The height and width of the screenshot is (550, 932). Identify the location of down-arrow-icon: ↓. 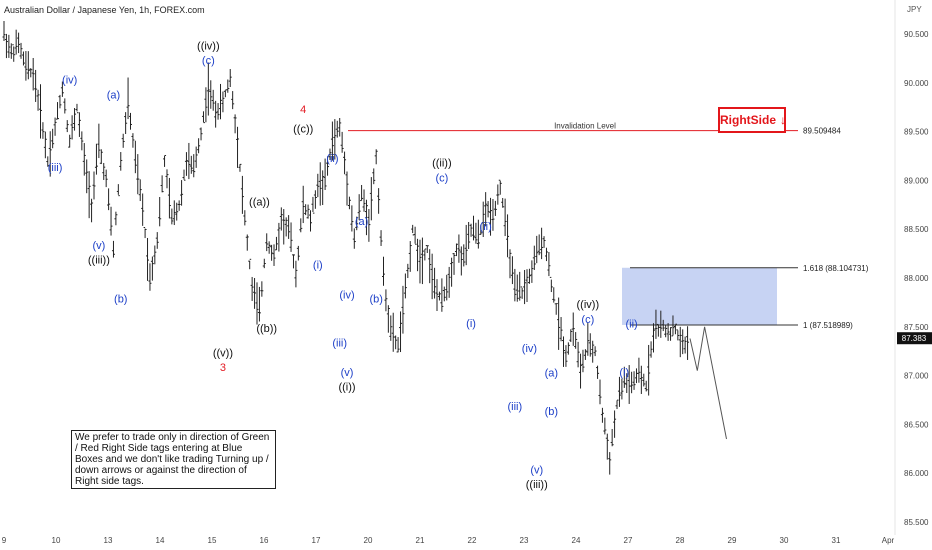
(783, 120).